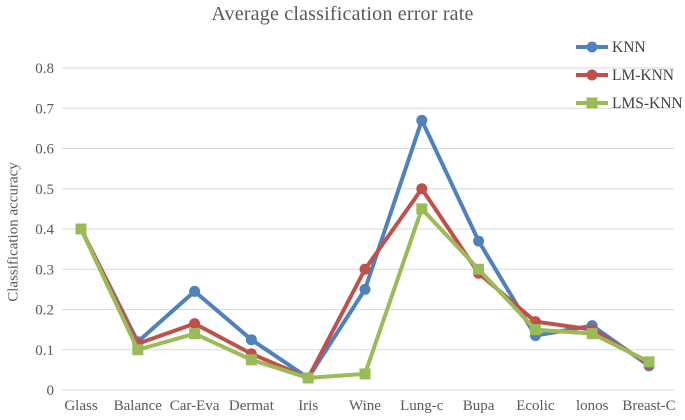 This screenshot has width=685, height=420. I want to click on x-tick-label: Dermat, so click(252, 406).